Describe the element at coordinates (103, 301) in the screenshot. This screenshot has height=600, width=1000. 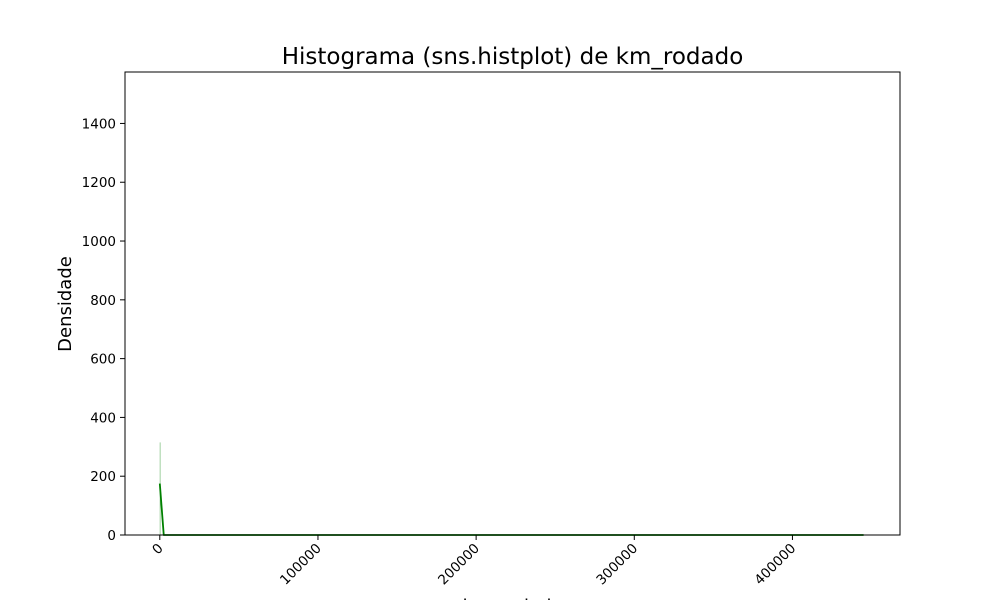
I see `y-tick-label: 800` at that location.